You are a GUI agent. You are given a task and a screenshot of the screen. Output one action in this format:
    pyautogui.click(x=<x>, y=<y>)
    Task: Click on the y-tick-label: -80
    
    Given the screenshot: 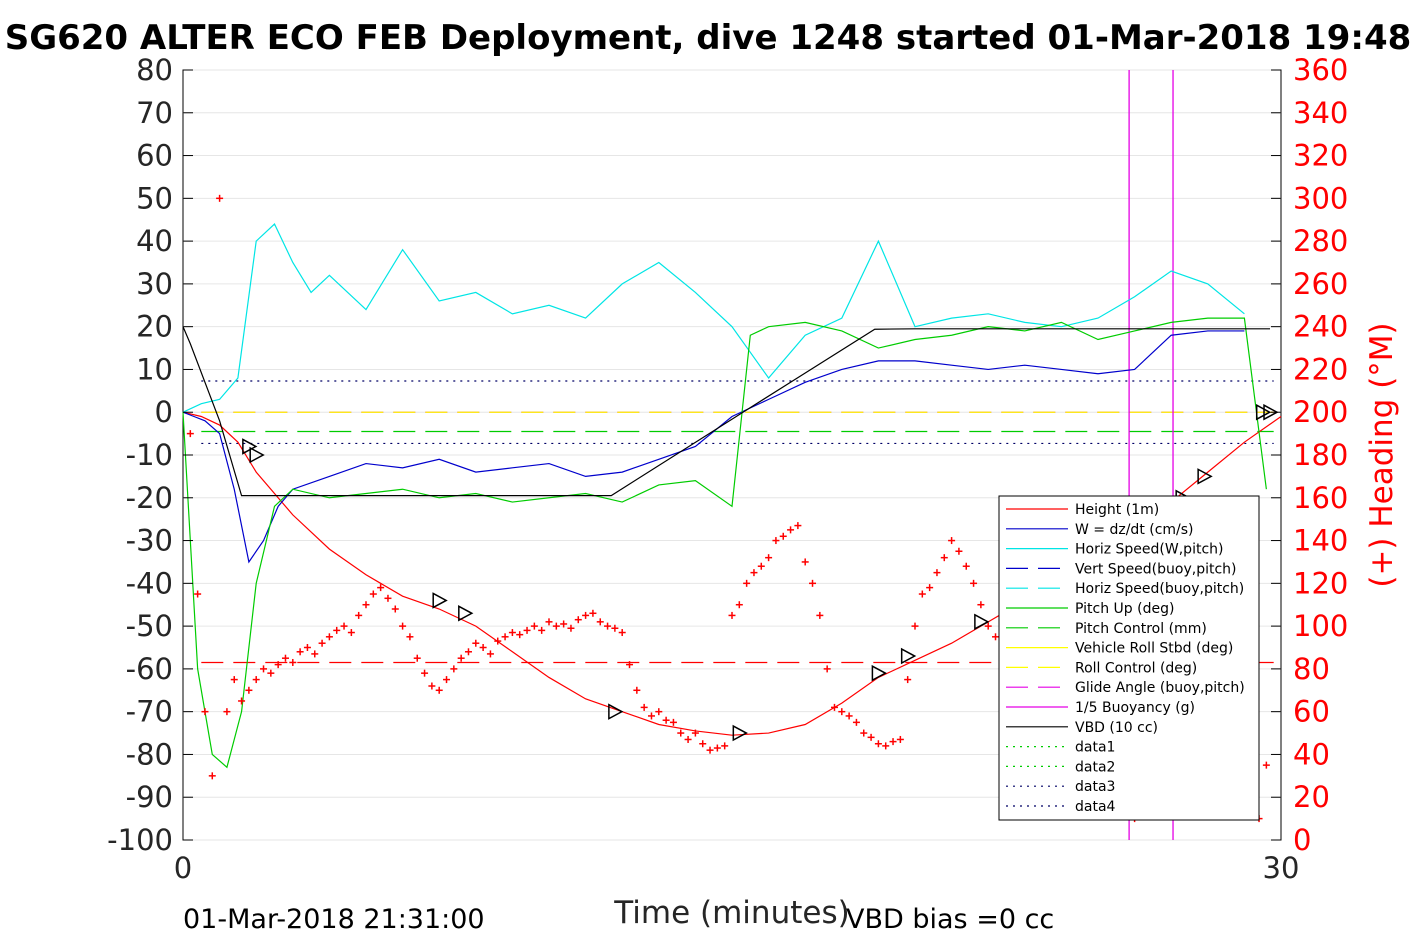 What is the action you would take?
    pyautogui.click(x=149, y=754)
    